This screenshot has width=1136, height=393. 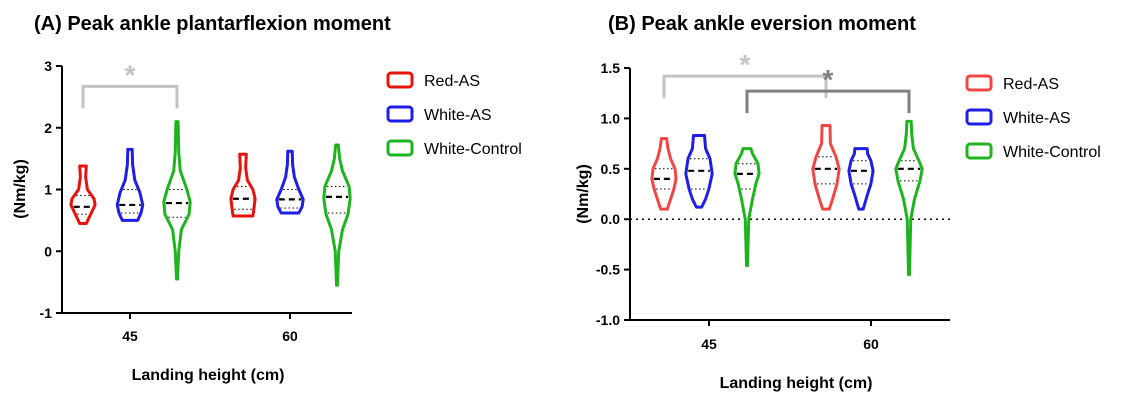 I want to click on panel-a-title: (A) Peak ankle plantarflexion moment, so click(x=212, y=24).